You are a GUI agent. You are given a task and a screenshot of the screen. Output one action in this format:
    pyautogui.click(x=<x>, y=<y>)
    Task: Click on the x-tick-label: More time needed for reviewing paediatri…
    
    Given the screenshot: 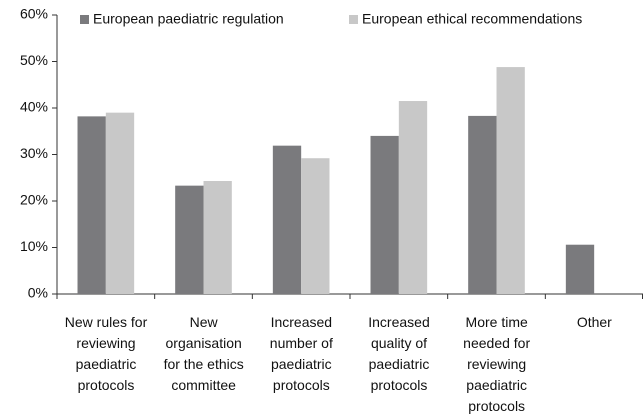 What is the action you would take?
    pyautogui.click(x=497, y=364)
    